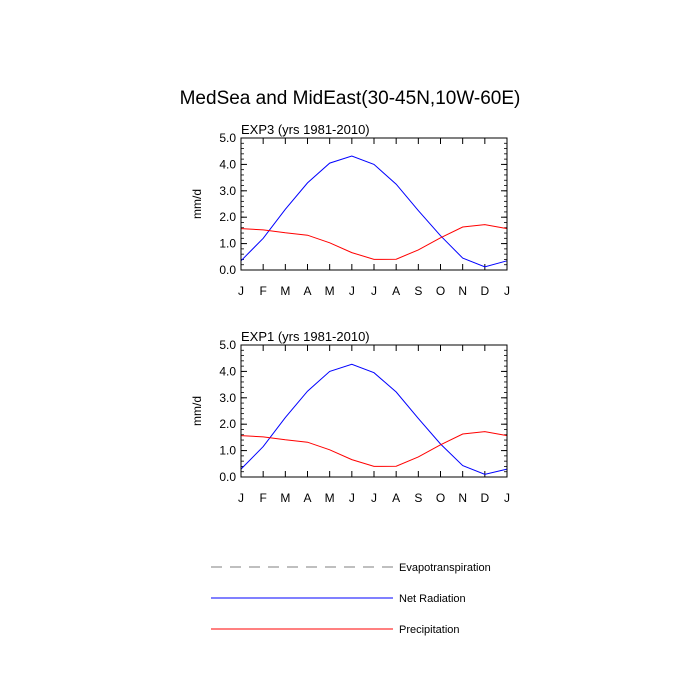 The image size is (700, 700). What do you see at coordinates (445, 568) in the screenshot?
I see `legend-label: Evapotranspiration` at bounding box center [445, 568].